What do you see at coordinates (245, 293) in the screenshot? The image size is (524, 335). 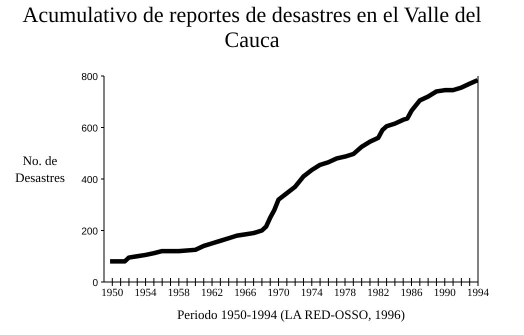 I see `x-tick-label: 1966` at bounding box center [245, 293].